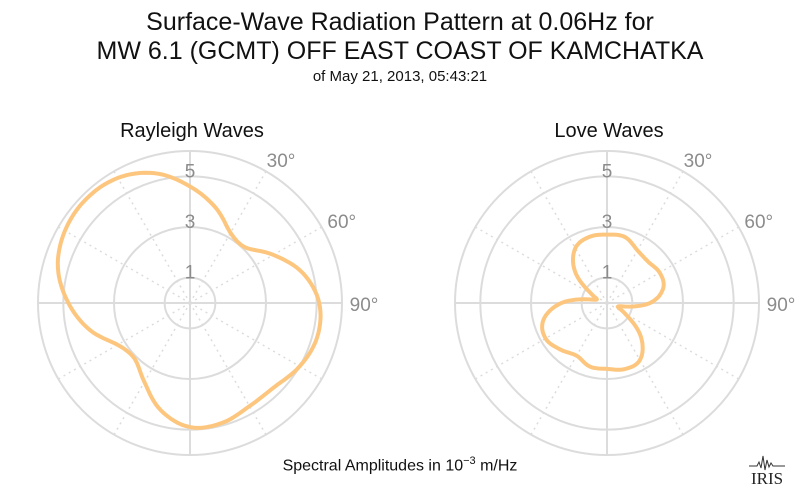  Describe the element at coordinates (341, 222) in the screenshot. I see `rayleigh-angle-tick-60: 60°` at that location.